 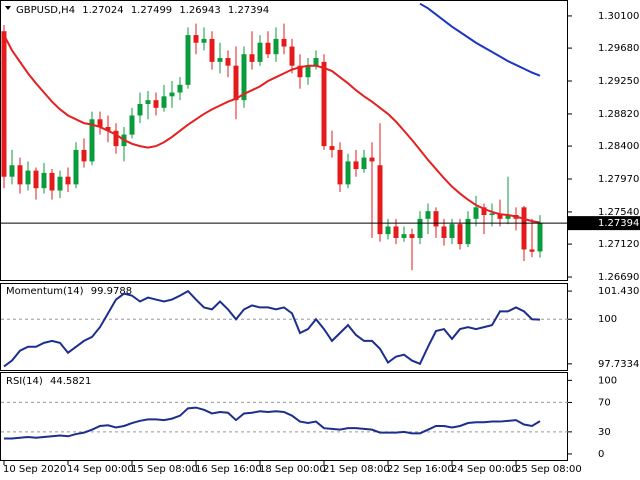 I want to click on close: 1.27394, so click(x=248, y=10).